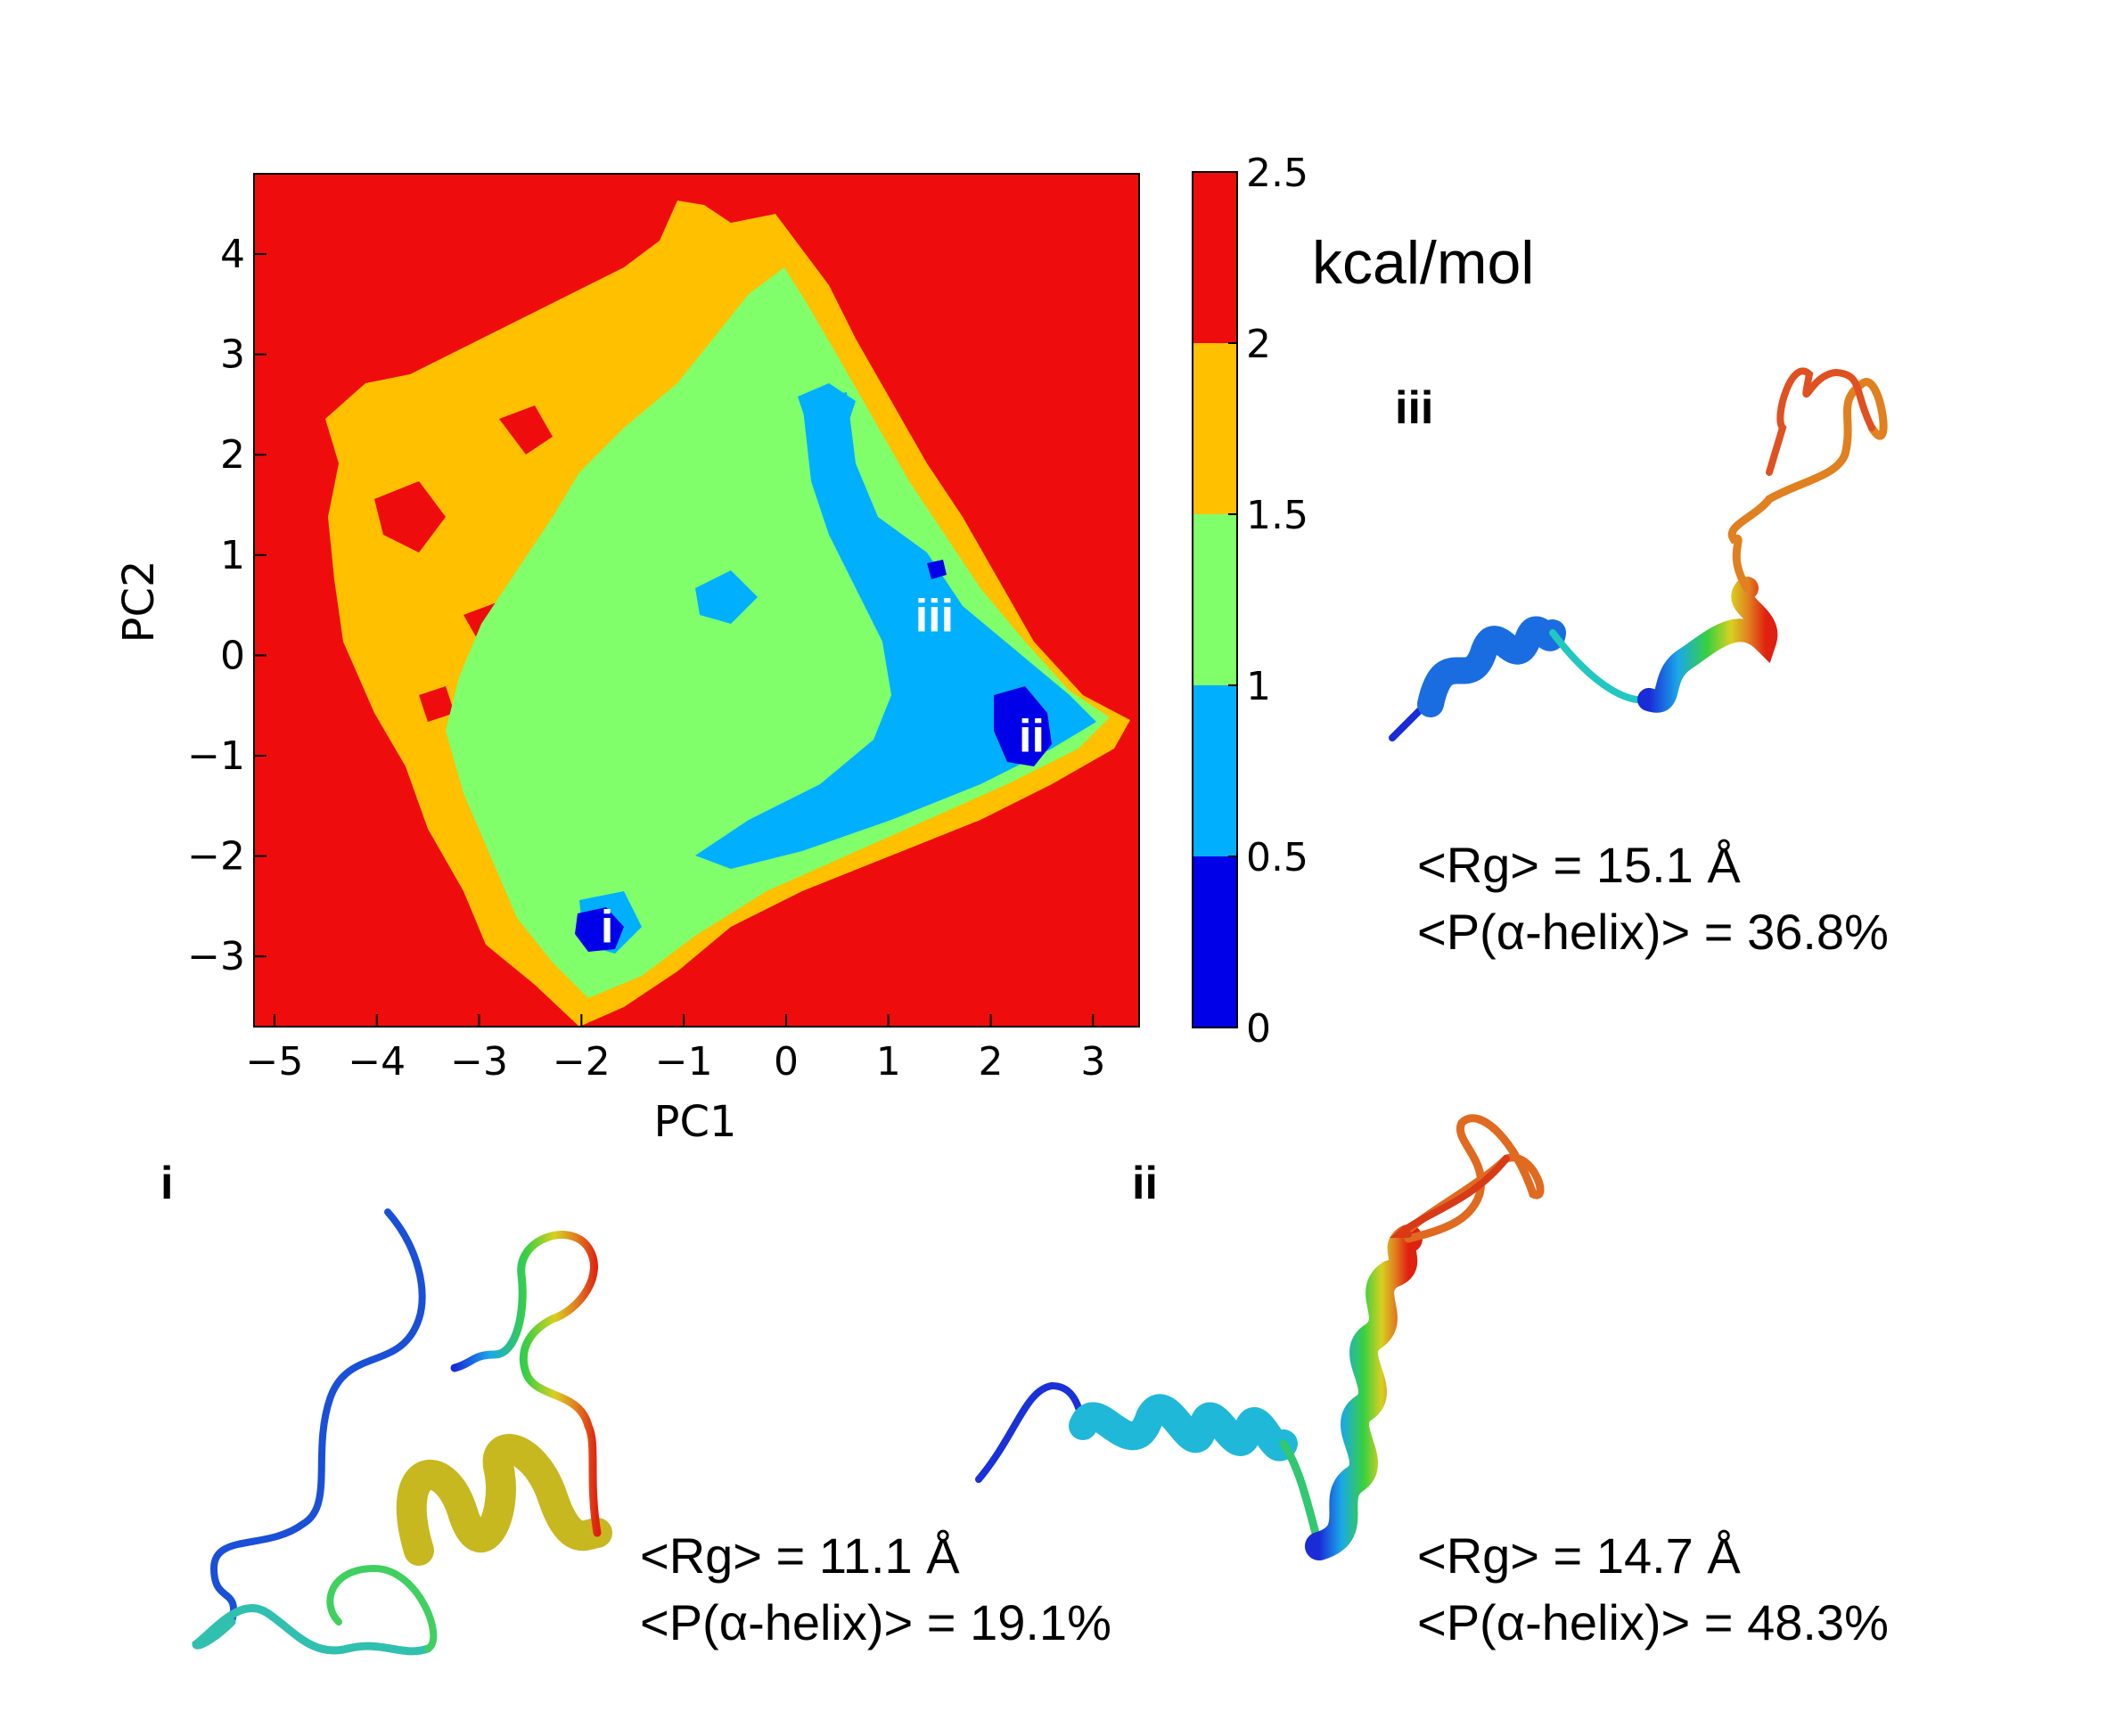 The image size is (2116, 1736). I want to click on protein-structure-i, so click(402, 1432).